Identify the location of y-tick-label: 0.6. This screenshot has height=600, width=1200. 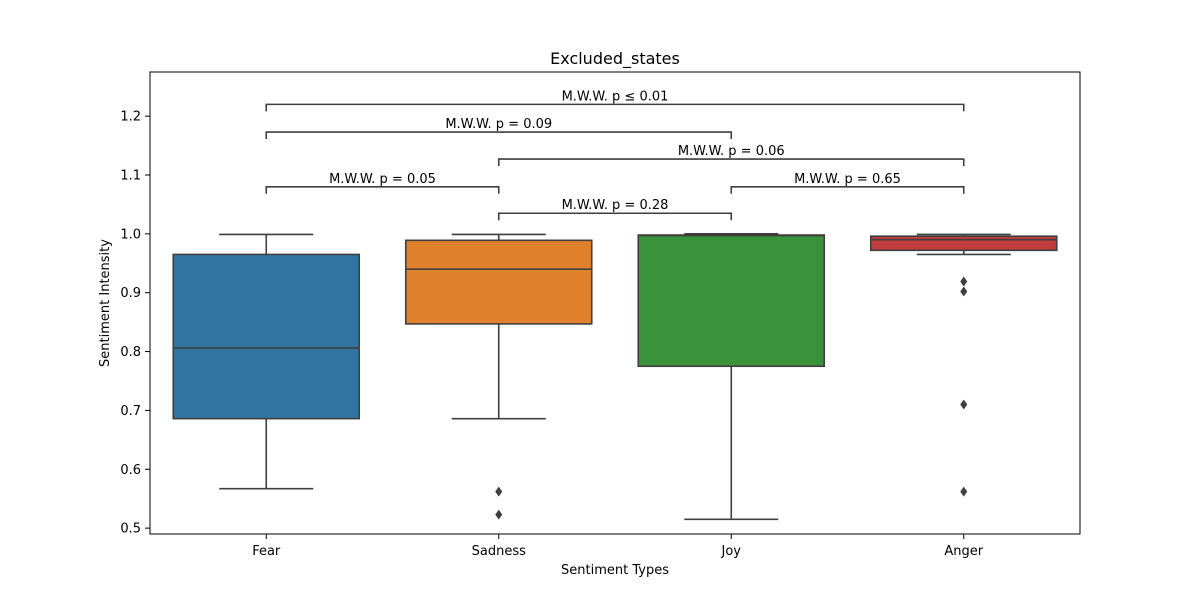
(130, 470).